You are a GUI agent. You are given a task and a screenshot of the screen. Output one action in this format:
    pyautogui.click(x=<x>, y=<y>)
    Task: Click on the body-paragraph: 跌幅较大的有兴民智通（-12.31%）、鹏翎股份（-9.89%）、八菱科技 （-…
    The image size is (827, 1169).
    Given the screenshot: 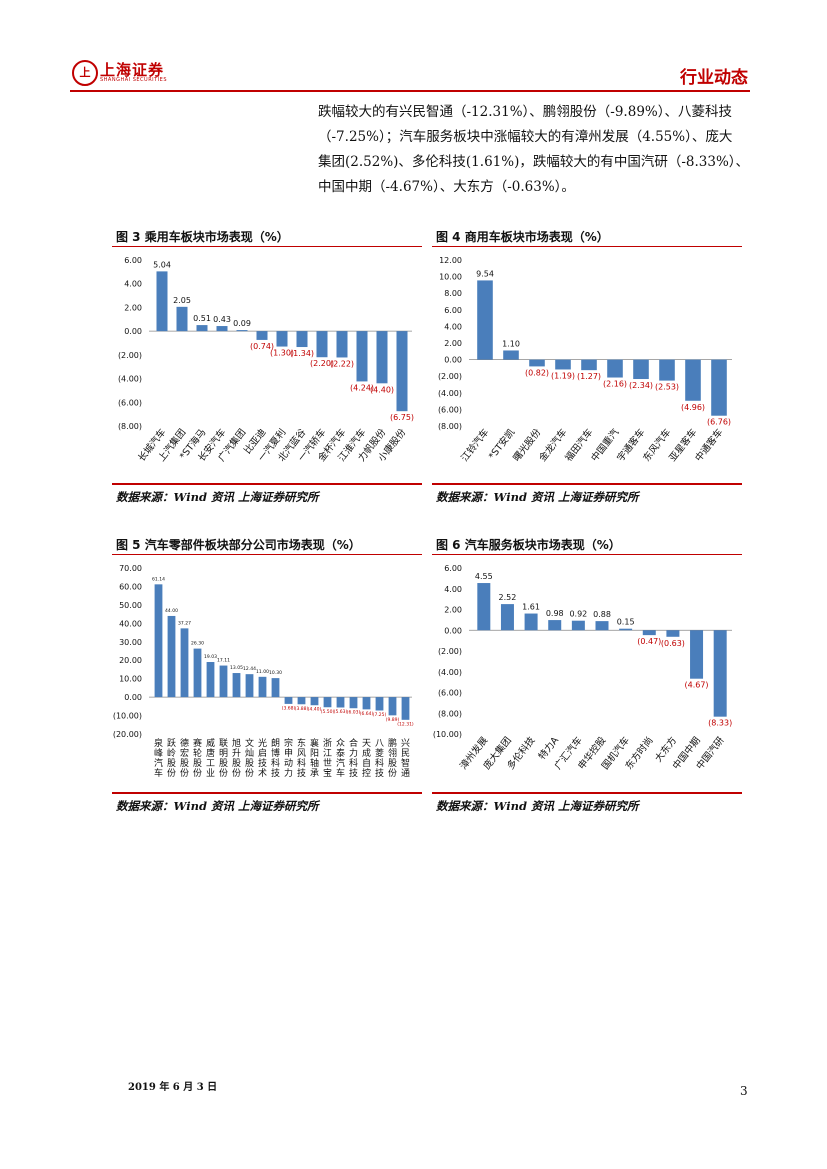 What is the action you would take?
    pyautogui.click(x=534, y=150)
    